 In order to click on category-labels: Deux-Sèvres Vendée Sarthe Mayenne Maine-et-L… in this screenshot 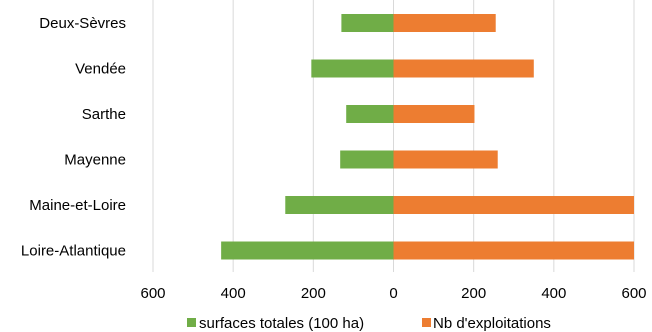, I will do `click(73, 137)`.